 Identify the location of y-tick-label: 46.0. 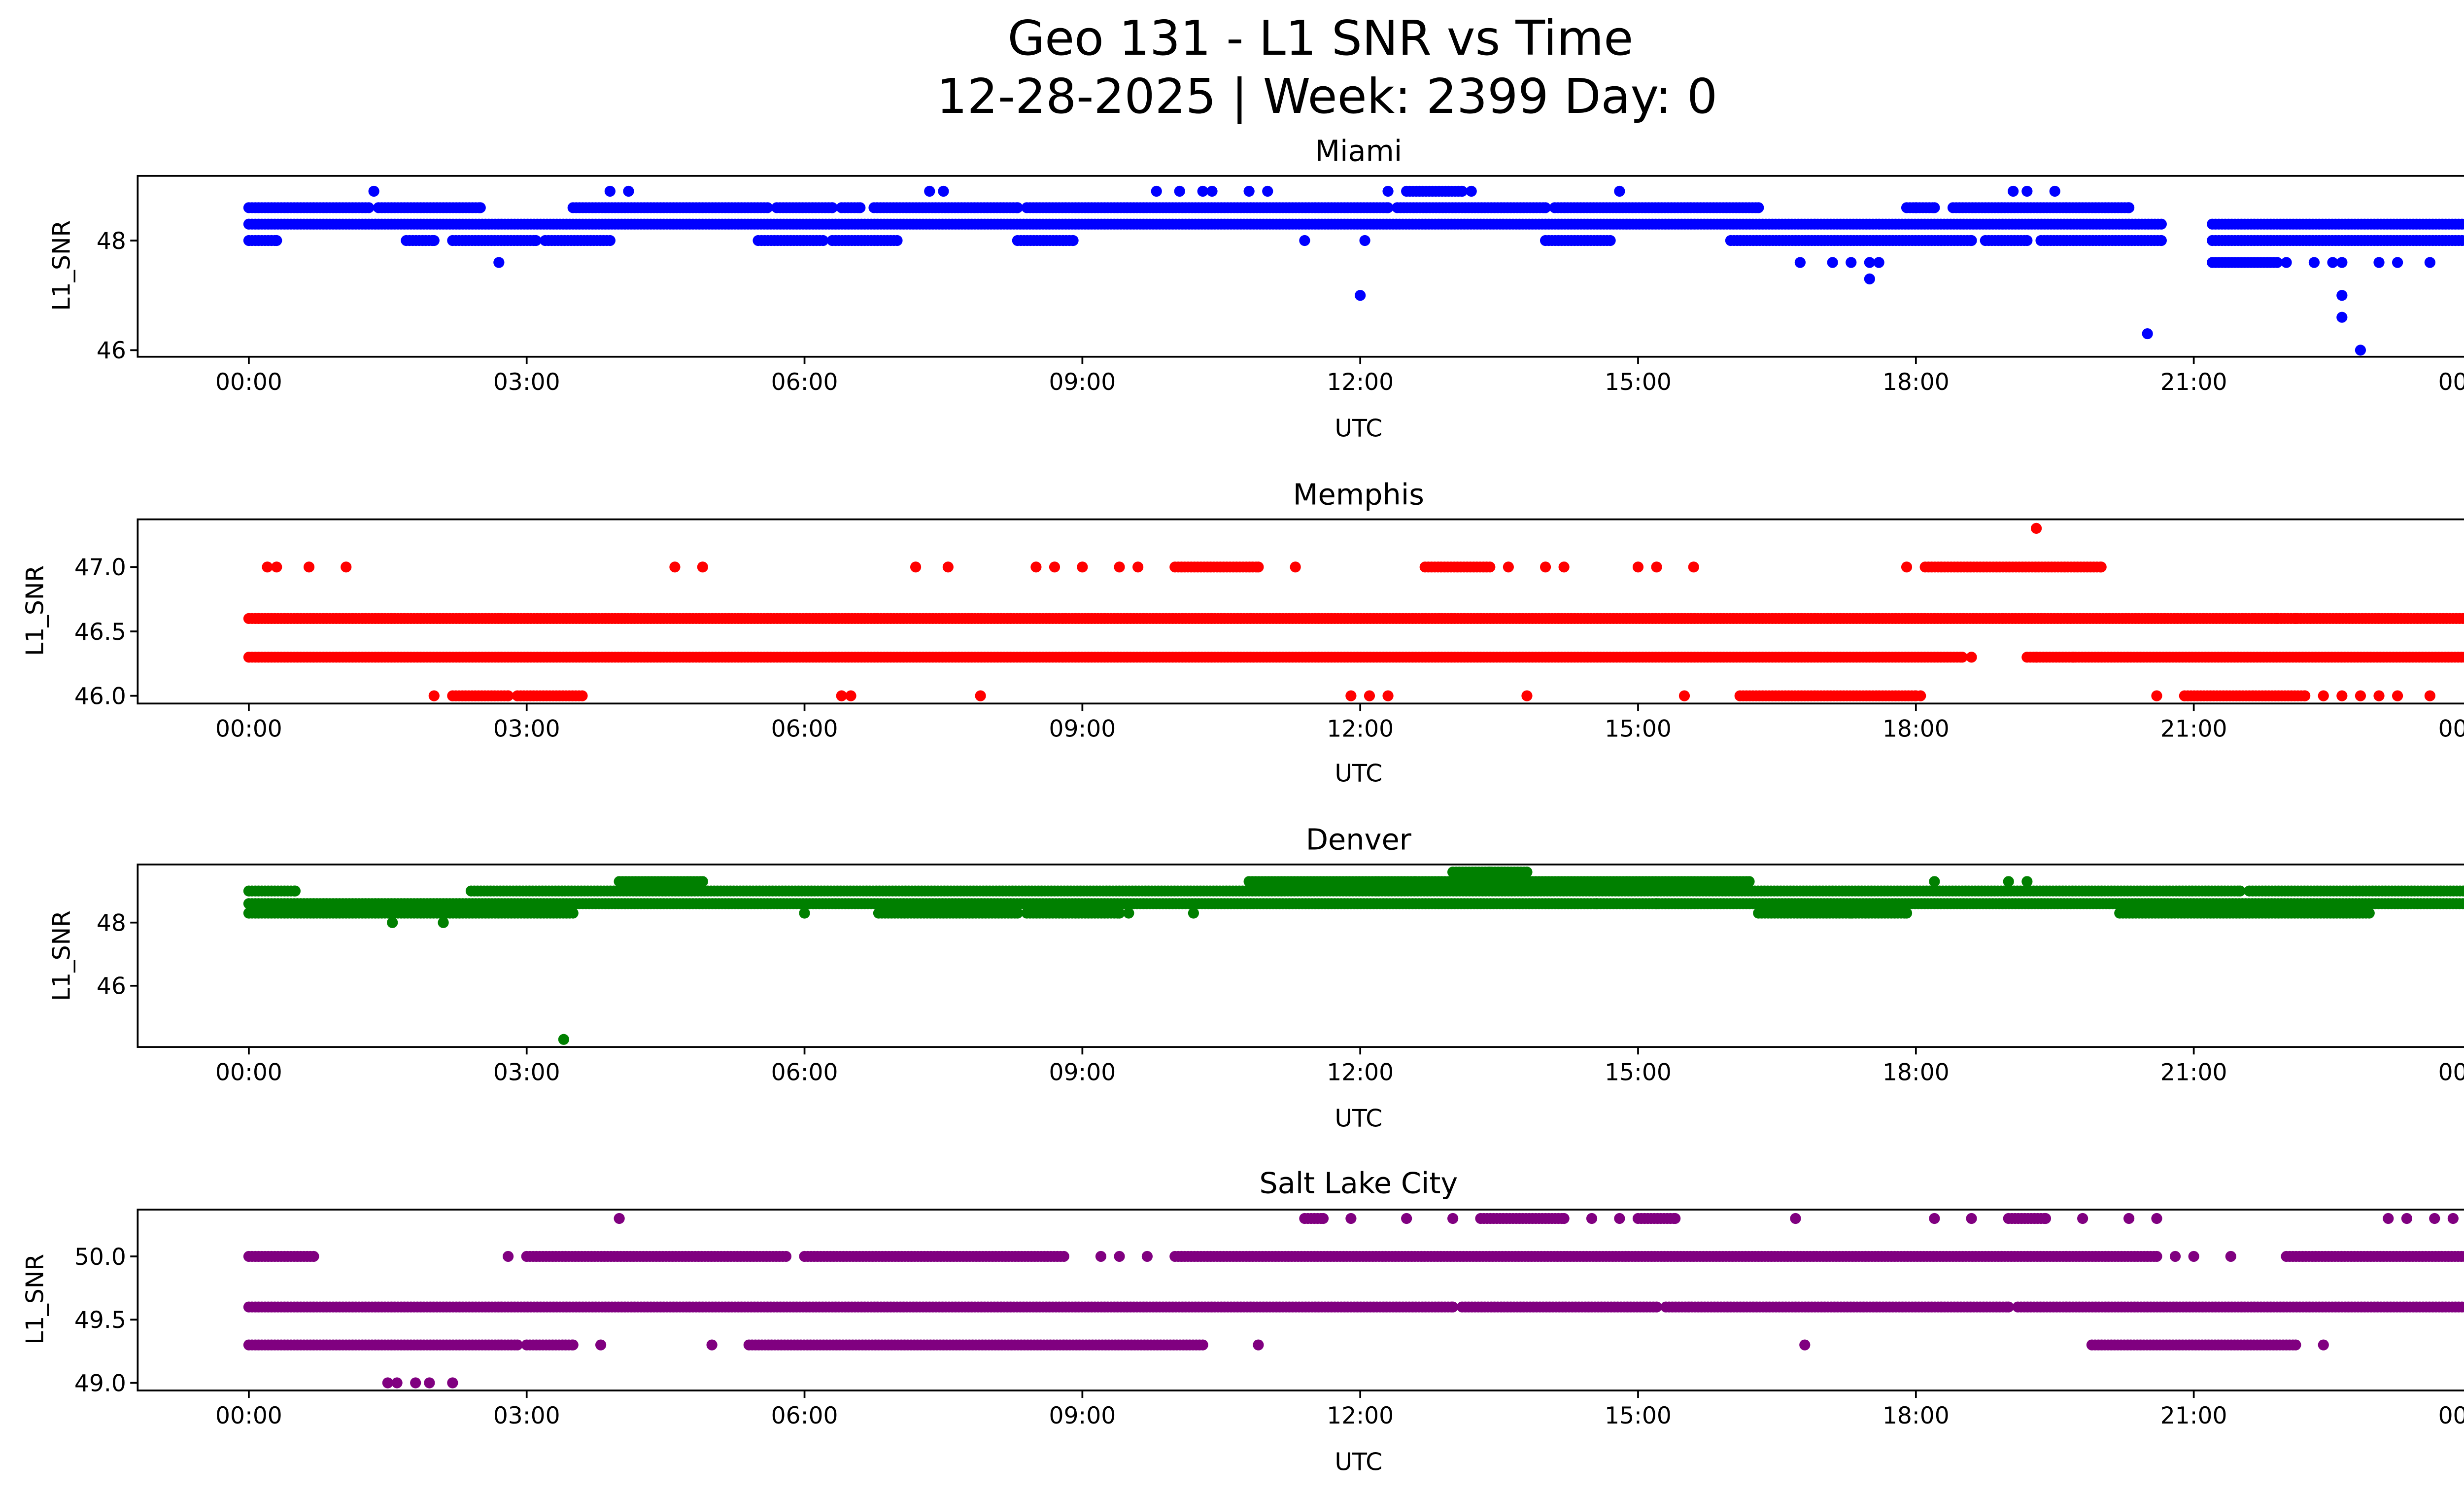
(100, 696).